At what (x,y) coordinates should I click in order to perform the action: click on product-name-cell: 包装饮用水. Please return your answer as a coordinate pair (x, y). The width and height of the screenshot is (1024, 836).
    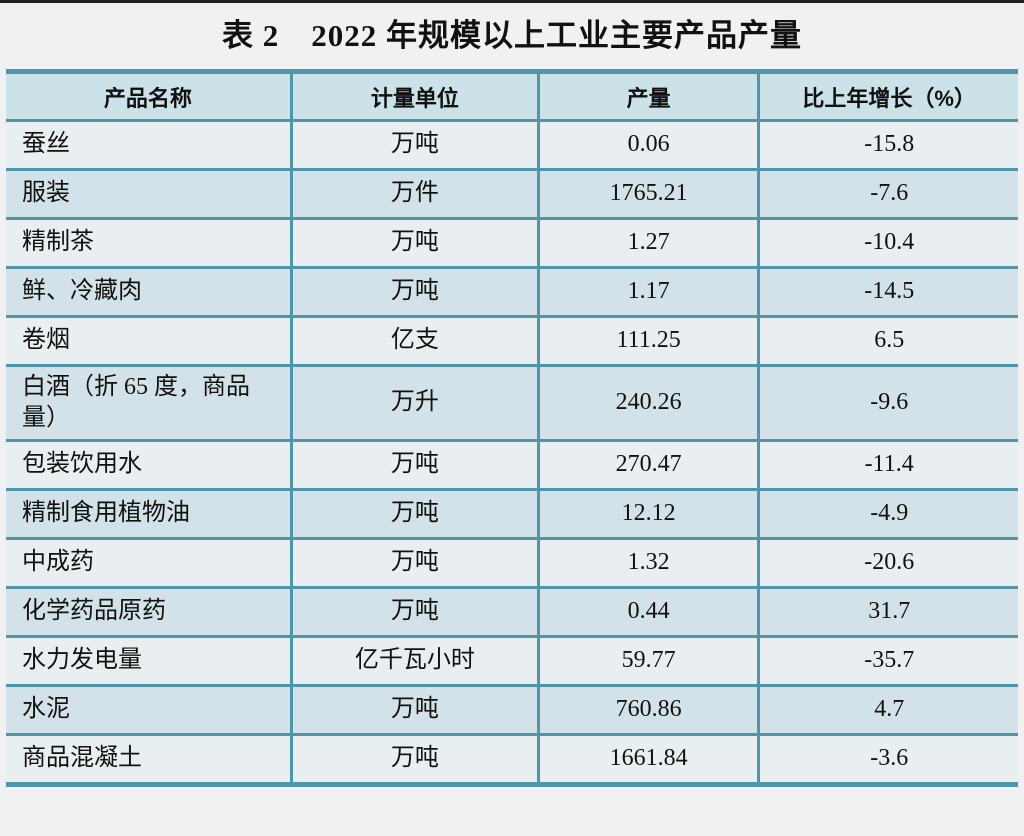
    Looking at the image, I should click on (149, 465).